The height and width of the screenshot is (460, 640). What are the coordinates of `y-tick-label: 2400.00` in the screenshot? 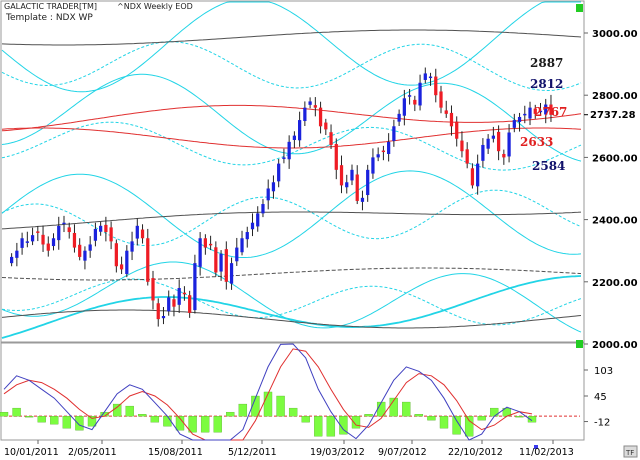 It's located at (615, 221).